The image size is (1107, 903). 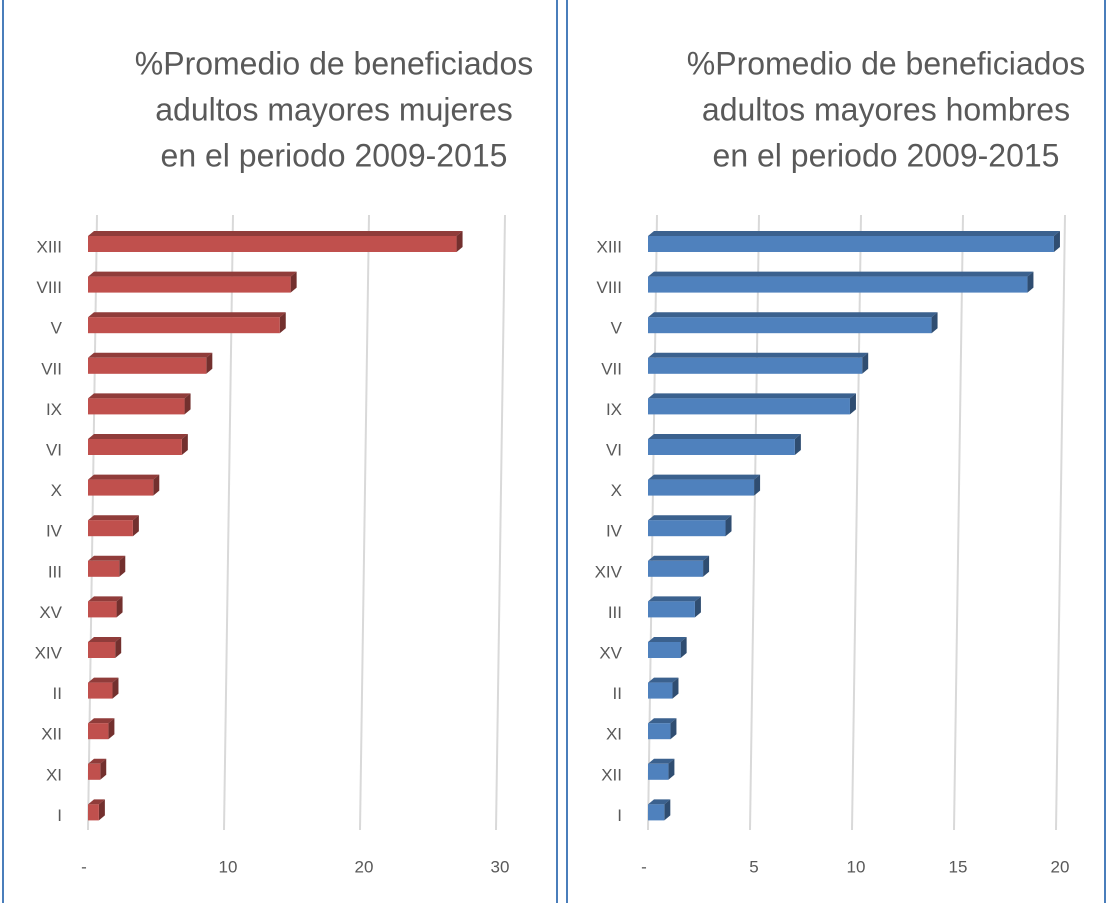 What do you see at coordinates (500, 866) in the screenshot?
I see `x-tick-label: 30` at bounding box center [500, 866].